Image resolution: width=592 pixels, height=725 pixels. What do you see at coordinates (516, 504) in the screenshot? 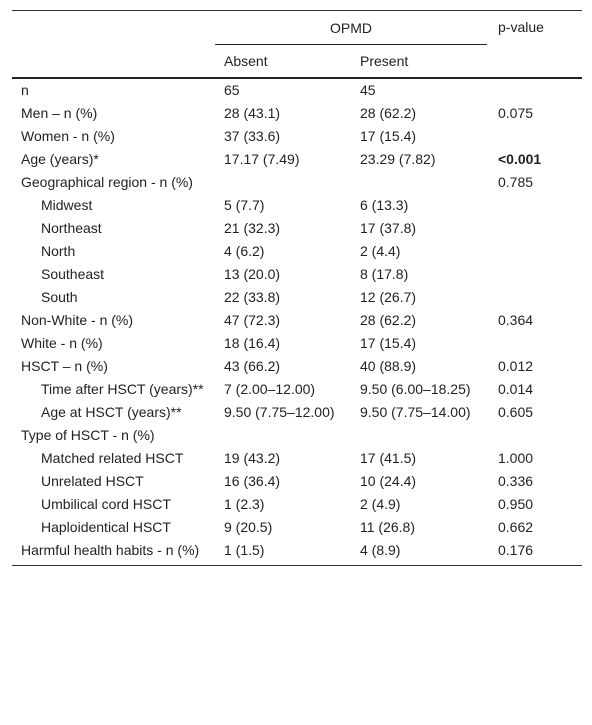
I see `pvalue-cell: 0.950` at bounding box center [516, 504].